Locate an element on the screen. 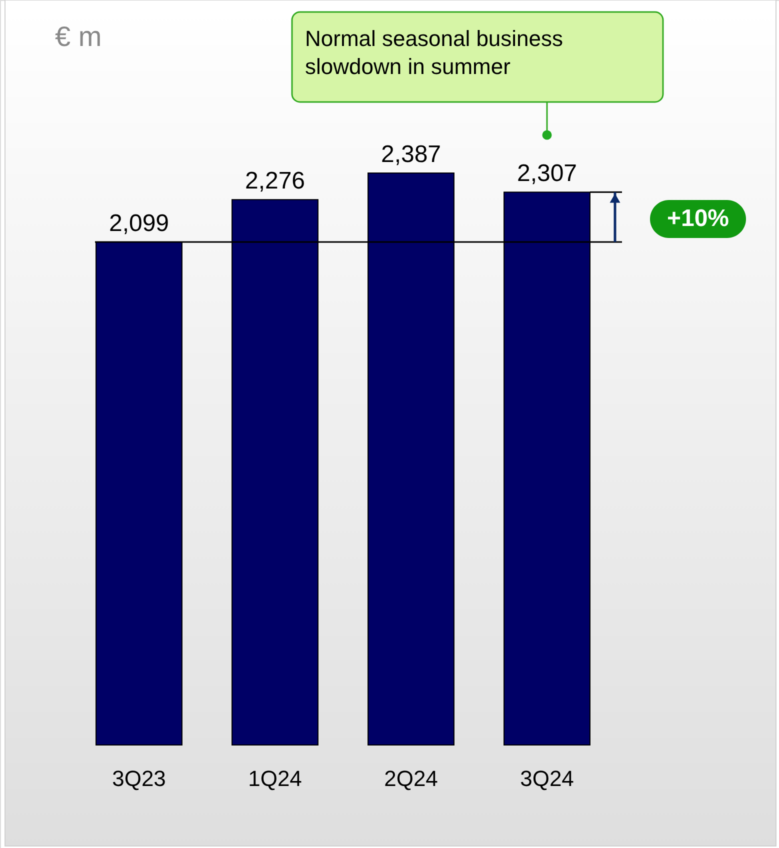 Image resolution: width=779 pixels, height=848 pixels. x-tick-label: 3Q24 is located at coordinates (547, 778).